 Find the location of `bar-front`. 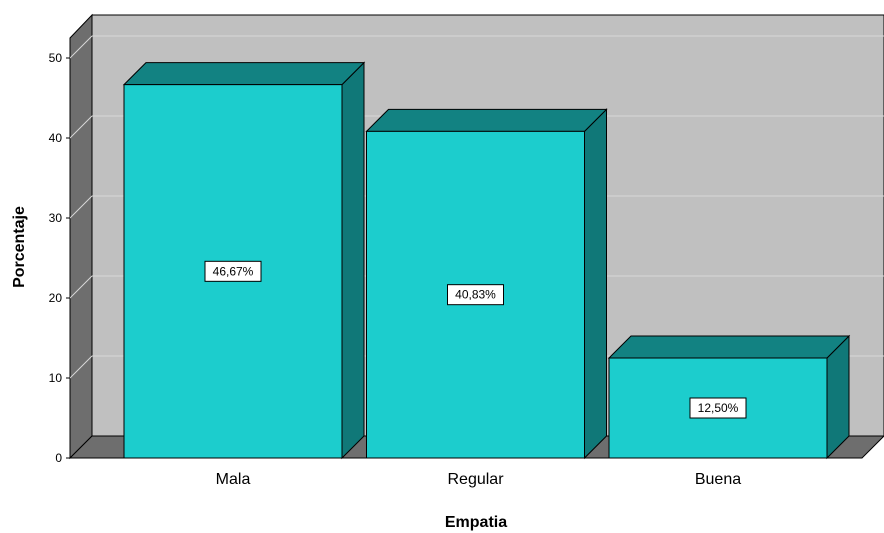

bar-front is located at coordinates (718, 408).